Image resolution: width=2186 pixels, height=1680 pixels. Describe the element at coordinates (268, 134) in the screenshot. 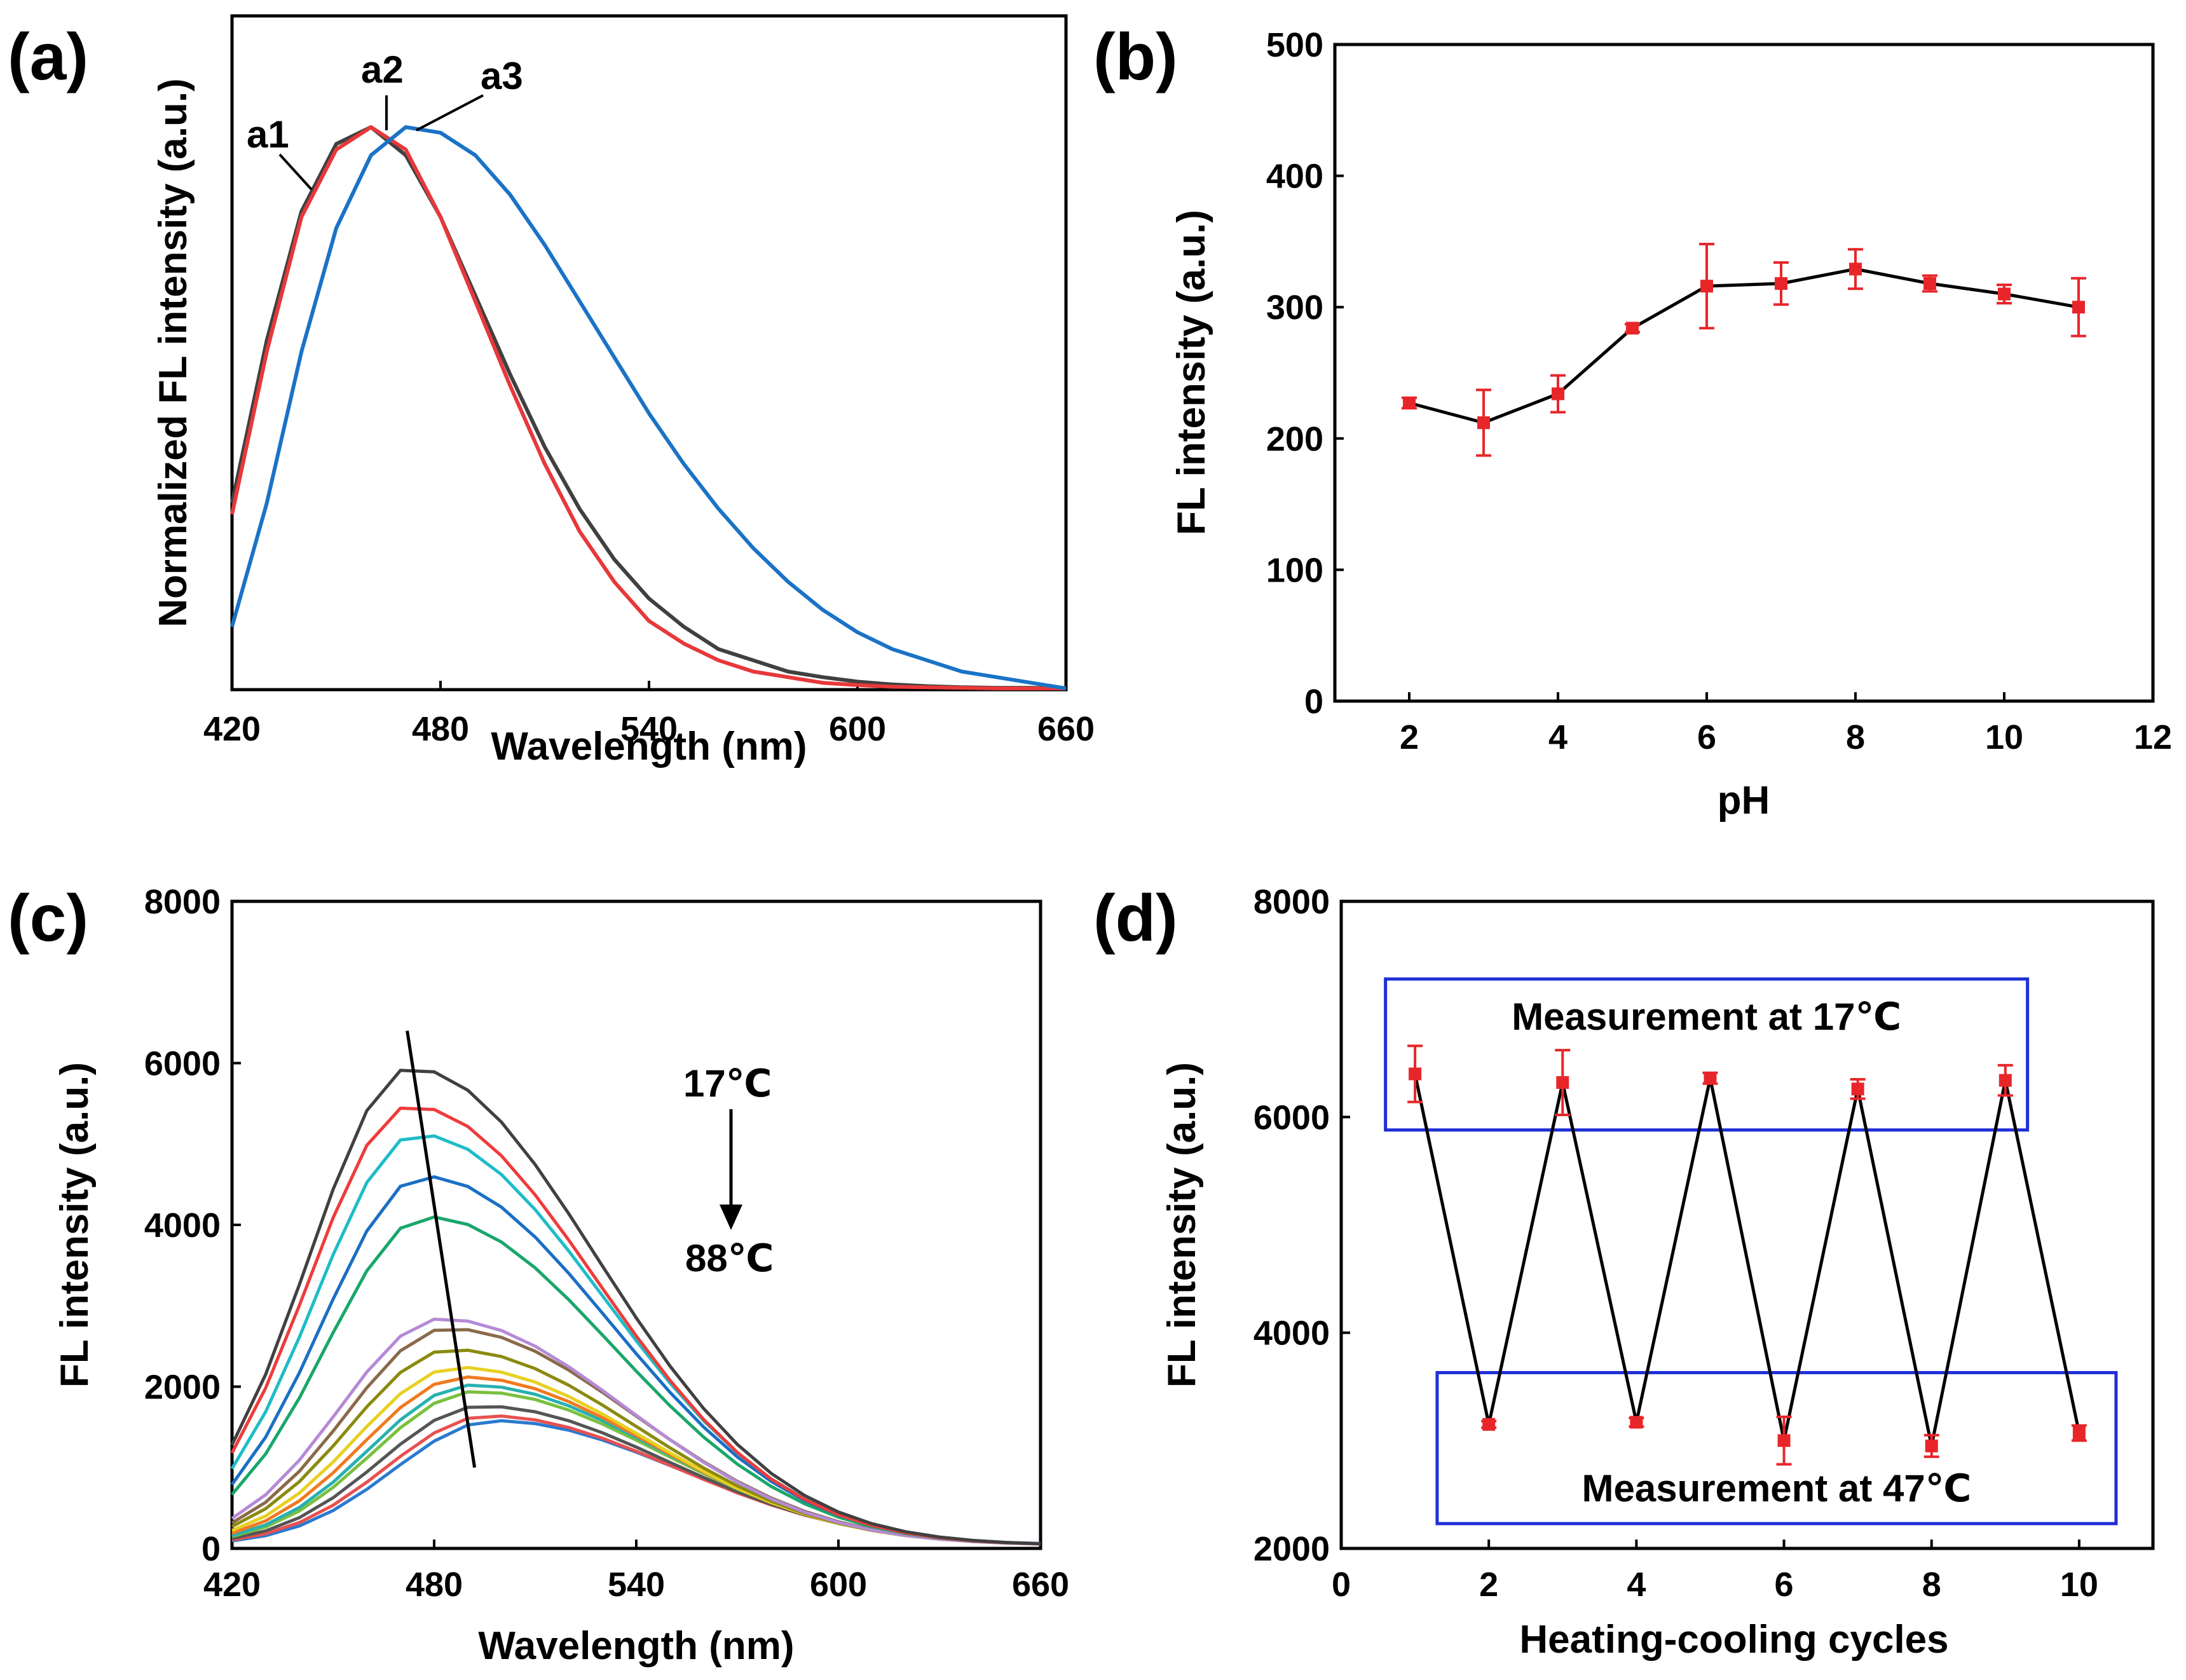

I see `annotation-a1: a1` at that location.